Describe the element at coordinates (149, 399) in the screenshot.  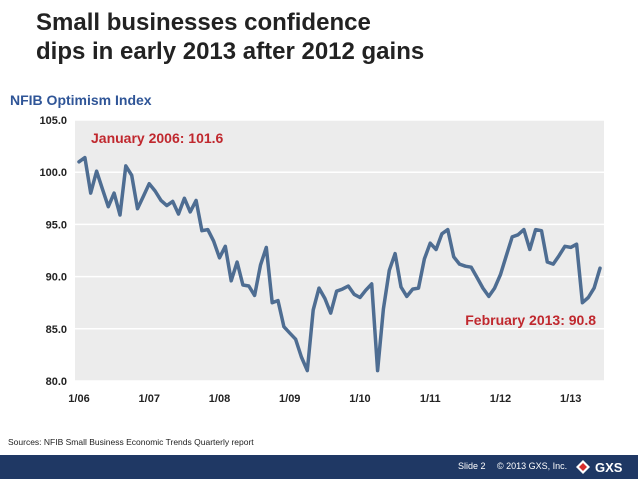
I see `x-tick-label: 1/07` at that location.